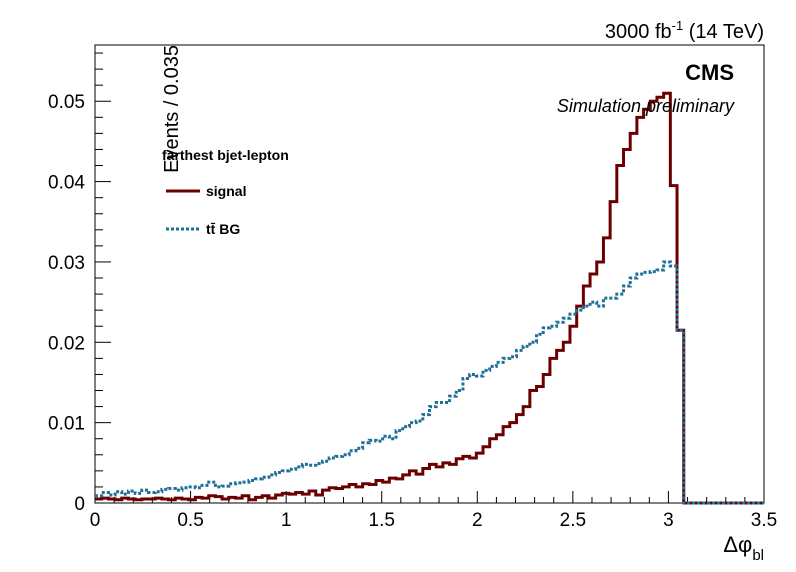 This screenshot has height=572, width=796. Describe the element at coordinates (764, 520) in the screenshot. I see `x-tick-label: 3.5` at that location.